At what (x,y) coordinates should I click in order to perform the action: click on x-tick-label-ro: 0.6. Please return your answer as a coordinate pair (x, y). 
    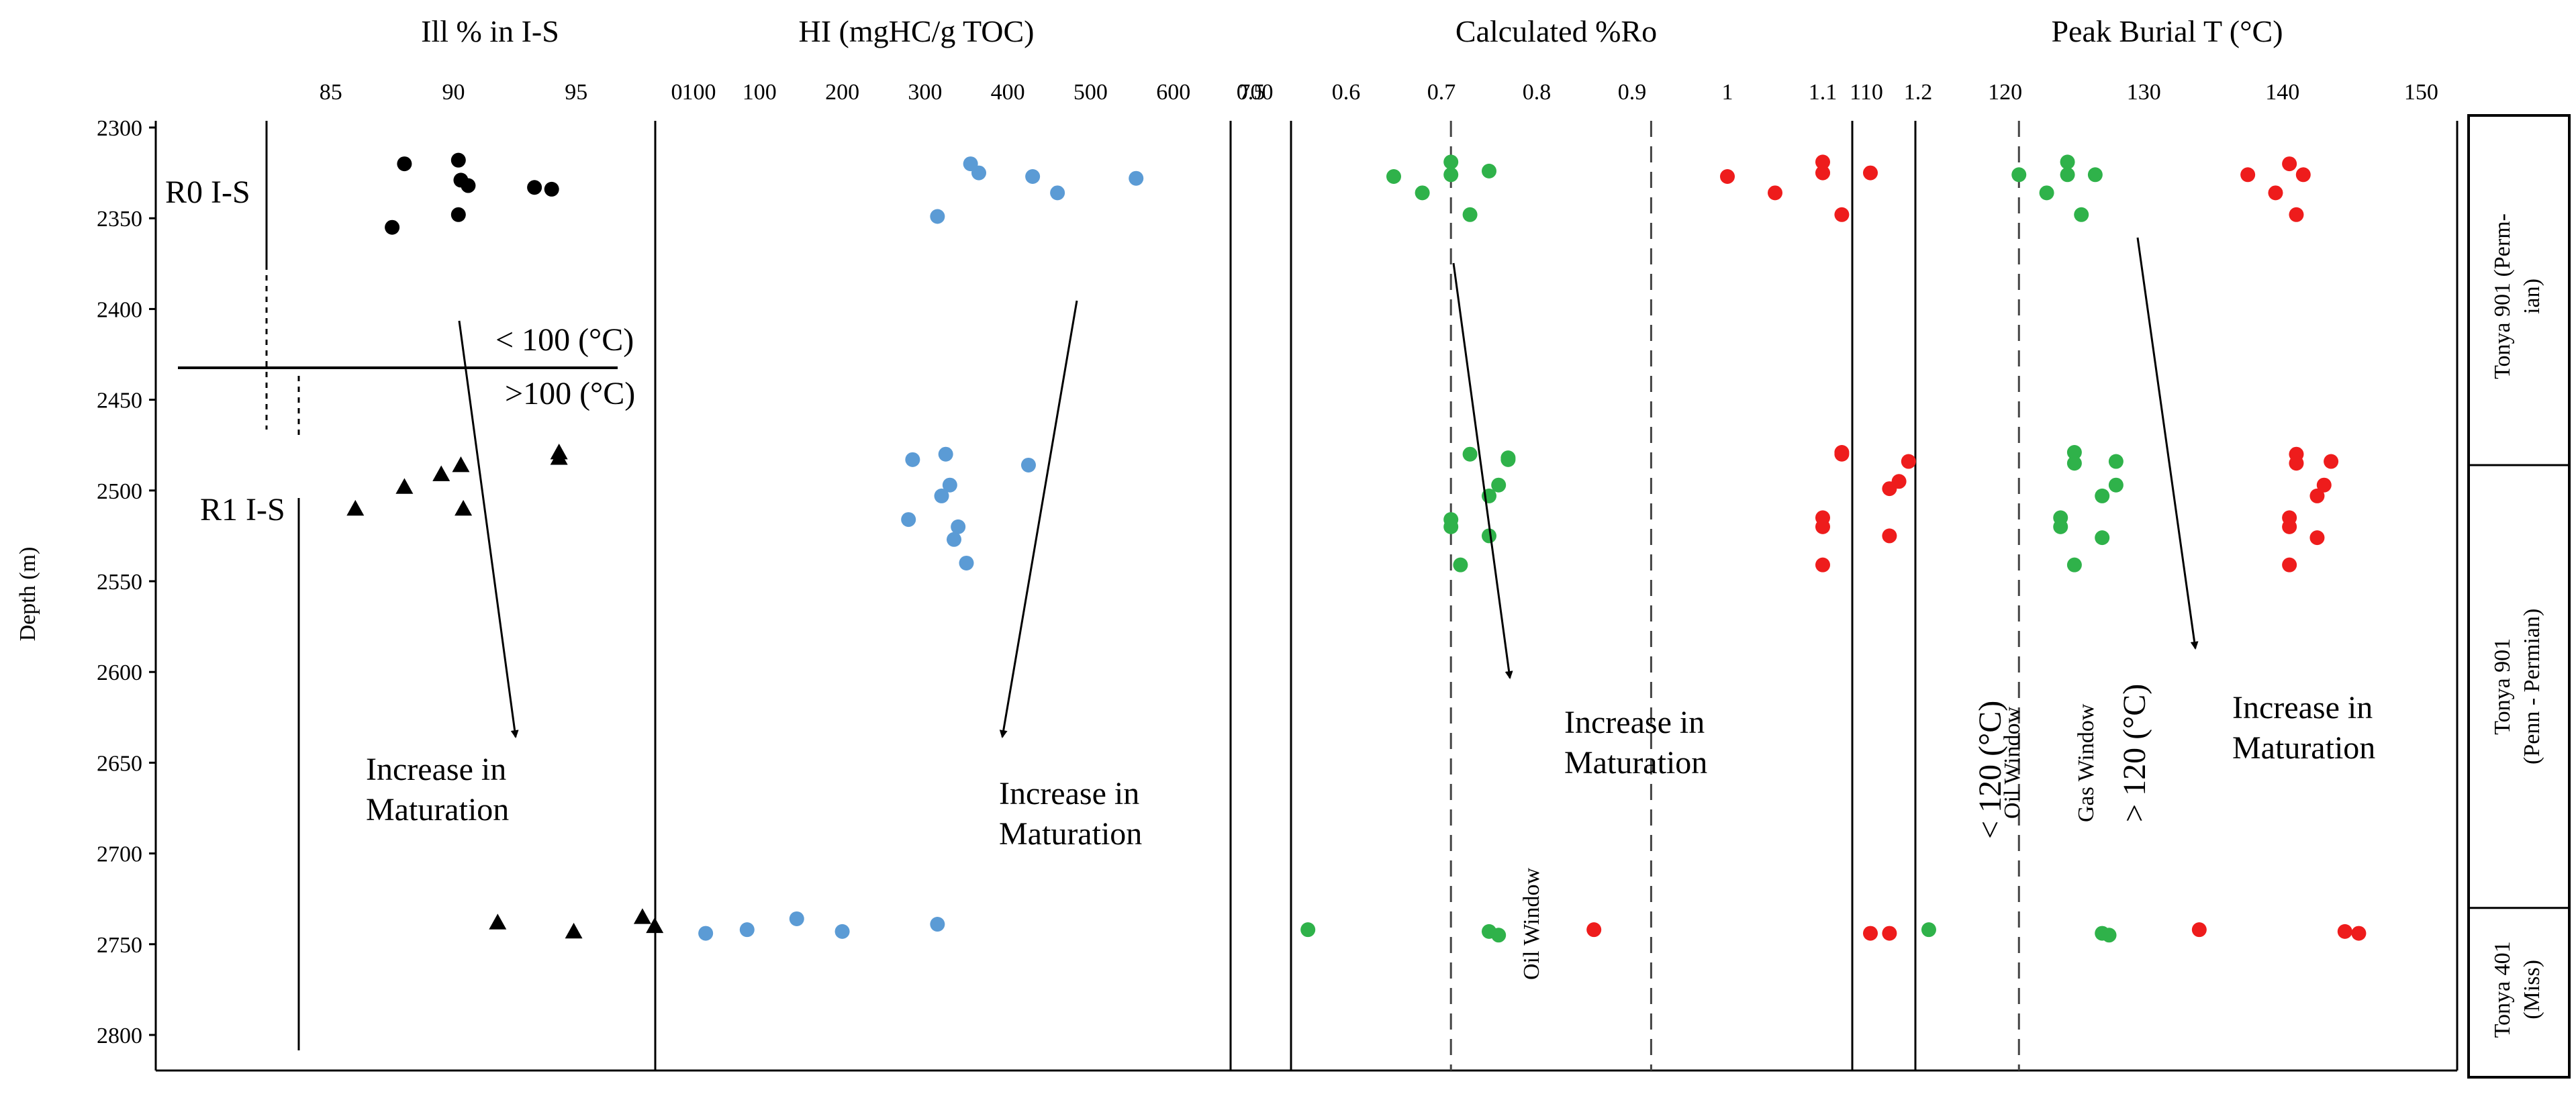
    Looking at the image, I should click on (1346, 92).